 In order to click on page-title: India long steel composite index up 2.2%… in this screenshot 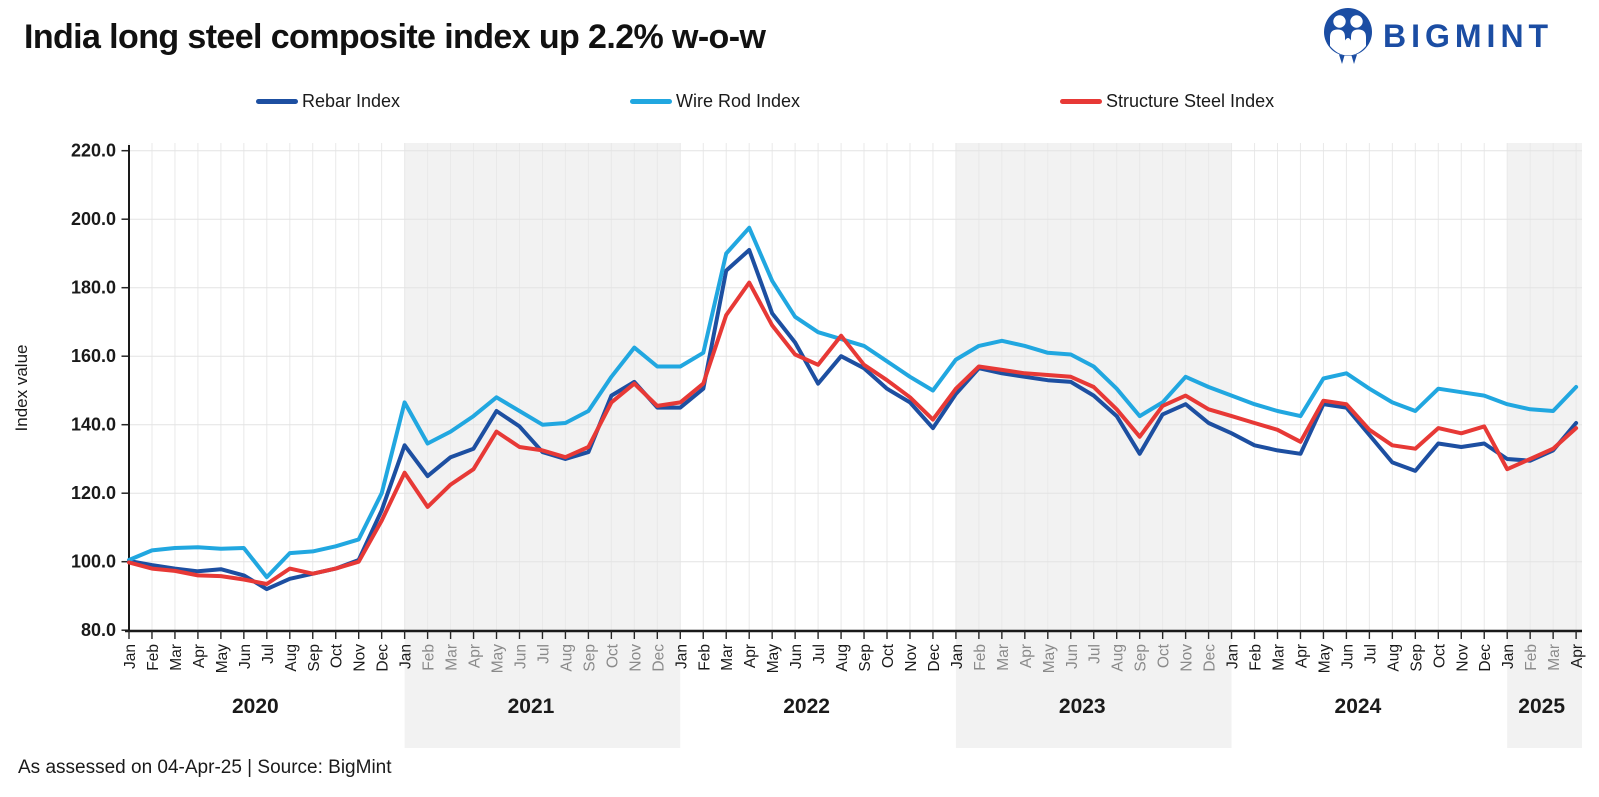, I will do `click(395, 37)`.